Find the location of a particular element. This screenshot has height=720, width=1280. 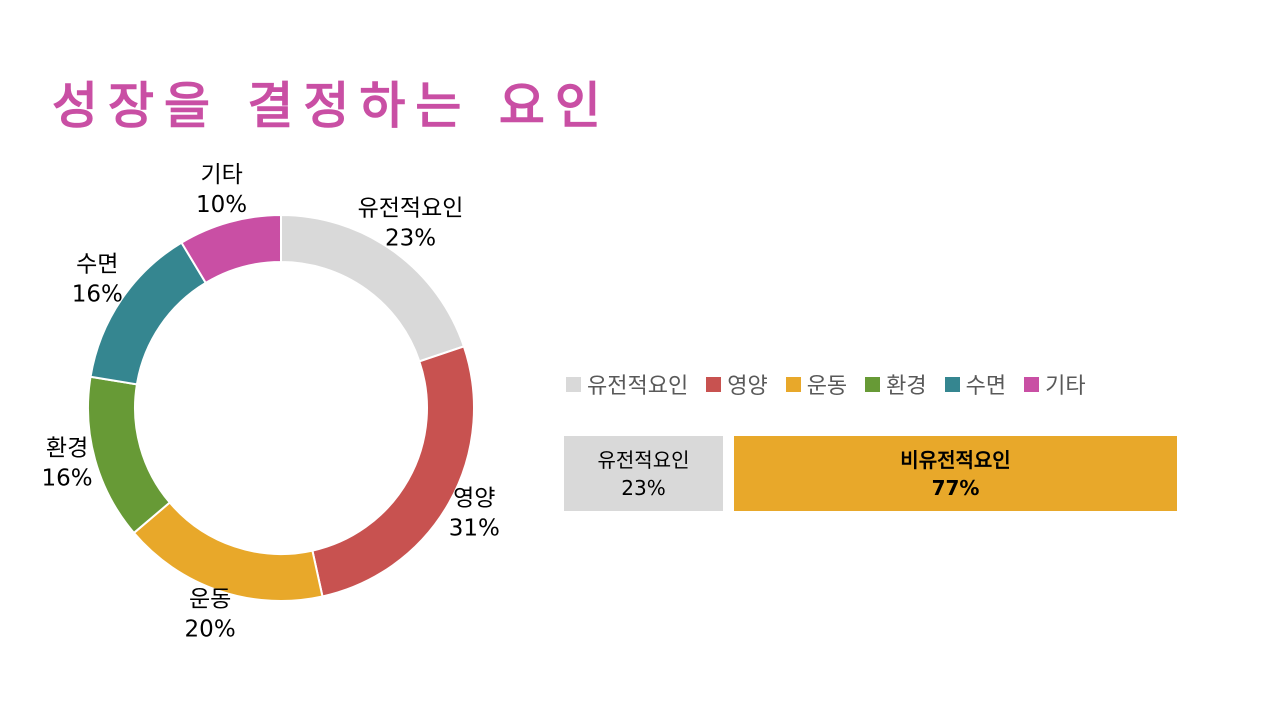

slice-label: 수면 16% is located at coordinates (97, 279).